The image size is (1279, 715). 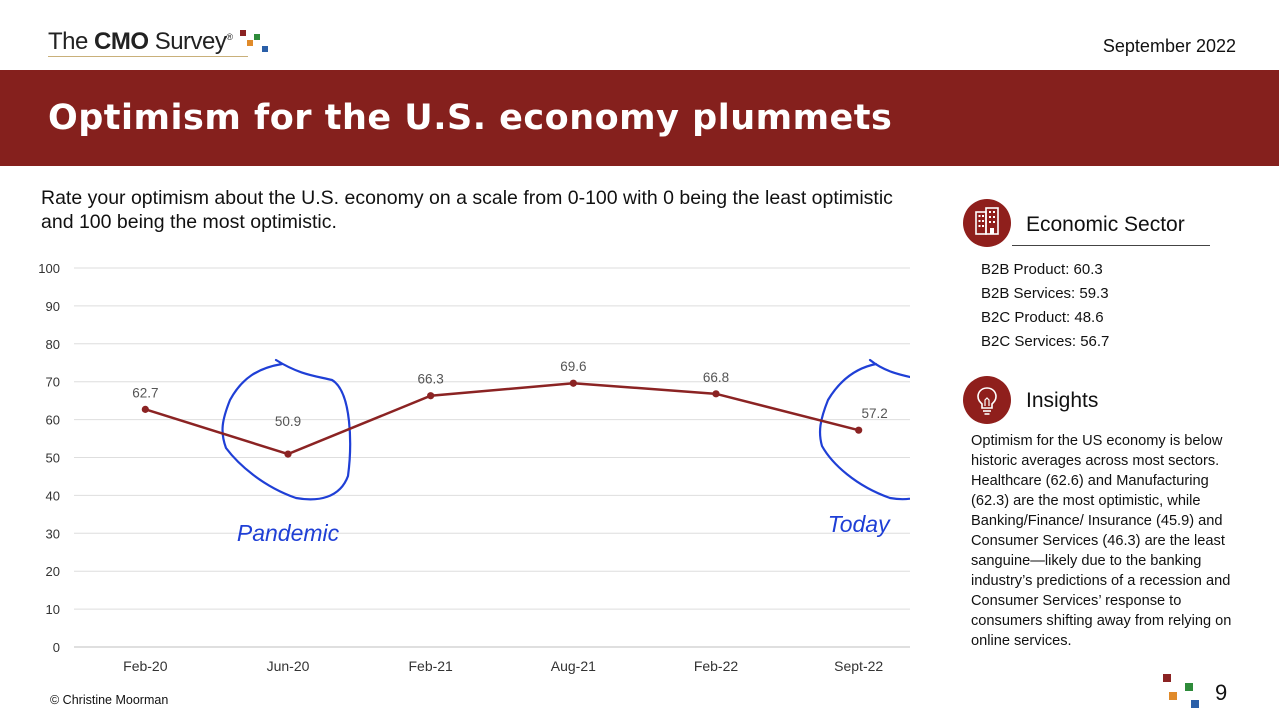 What do you see at coordinates (288, 666) in the screenshot?
I see `x-tick-label: Jun-20` at bounding box center [288, 666].